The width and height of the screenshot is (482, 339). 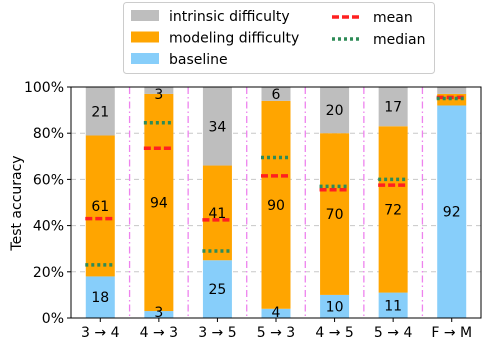 What do you see at coordinates (217, 332) in the screenshot?
I see `x-tick-label: 3 → 5` at bounding box center [217, 332].